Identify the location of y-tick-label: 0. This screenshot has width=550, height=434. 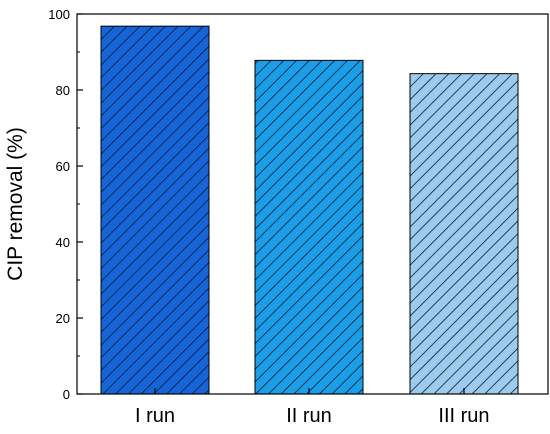
(66, 394).